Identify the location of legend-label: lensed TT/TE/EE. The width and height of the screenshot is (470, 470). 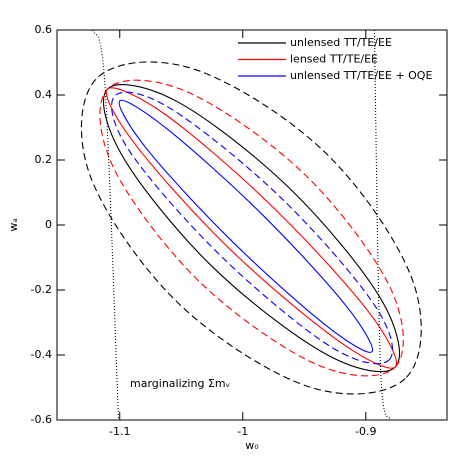
(334, 59).